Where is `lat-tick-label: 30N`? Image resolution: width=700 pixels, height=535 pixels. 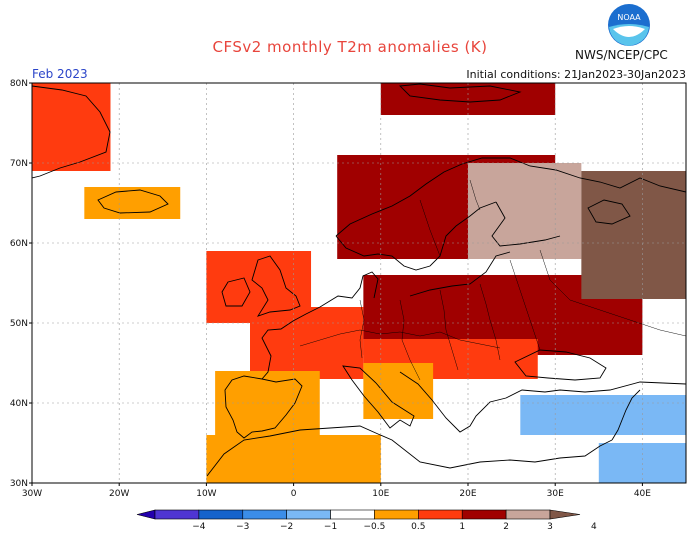
lat-tick-label: 30N is located at coordinates (19, 484).